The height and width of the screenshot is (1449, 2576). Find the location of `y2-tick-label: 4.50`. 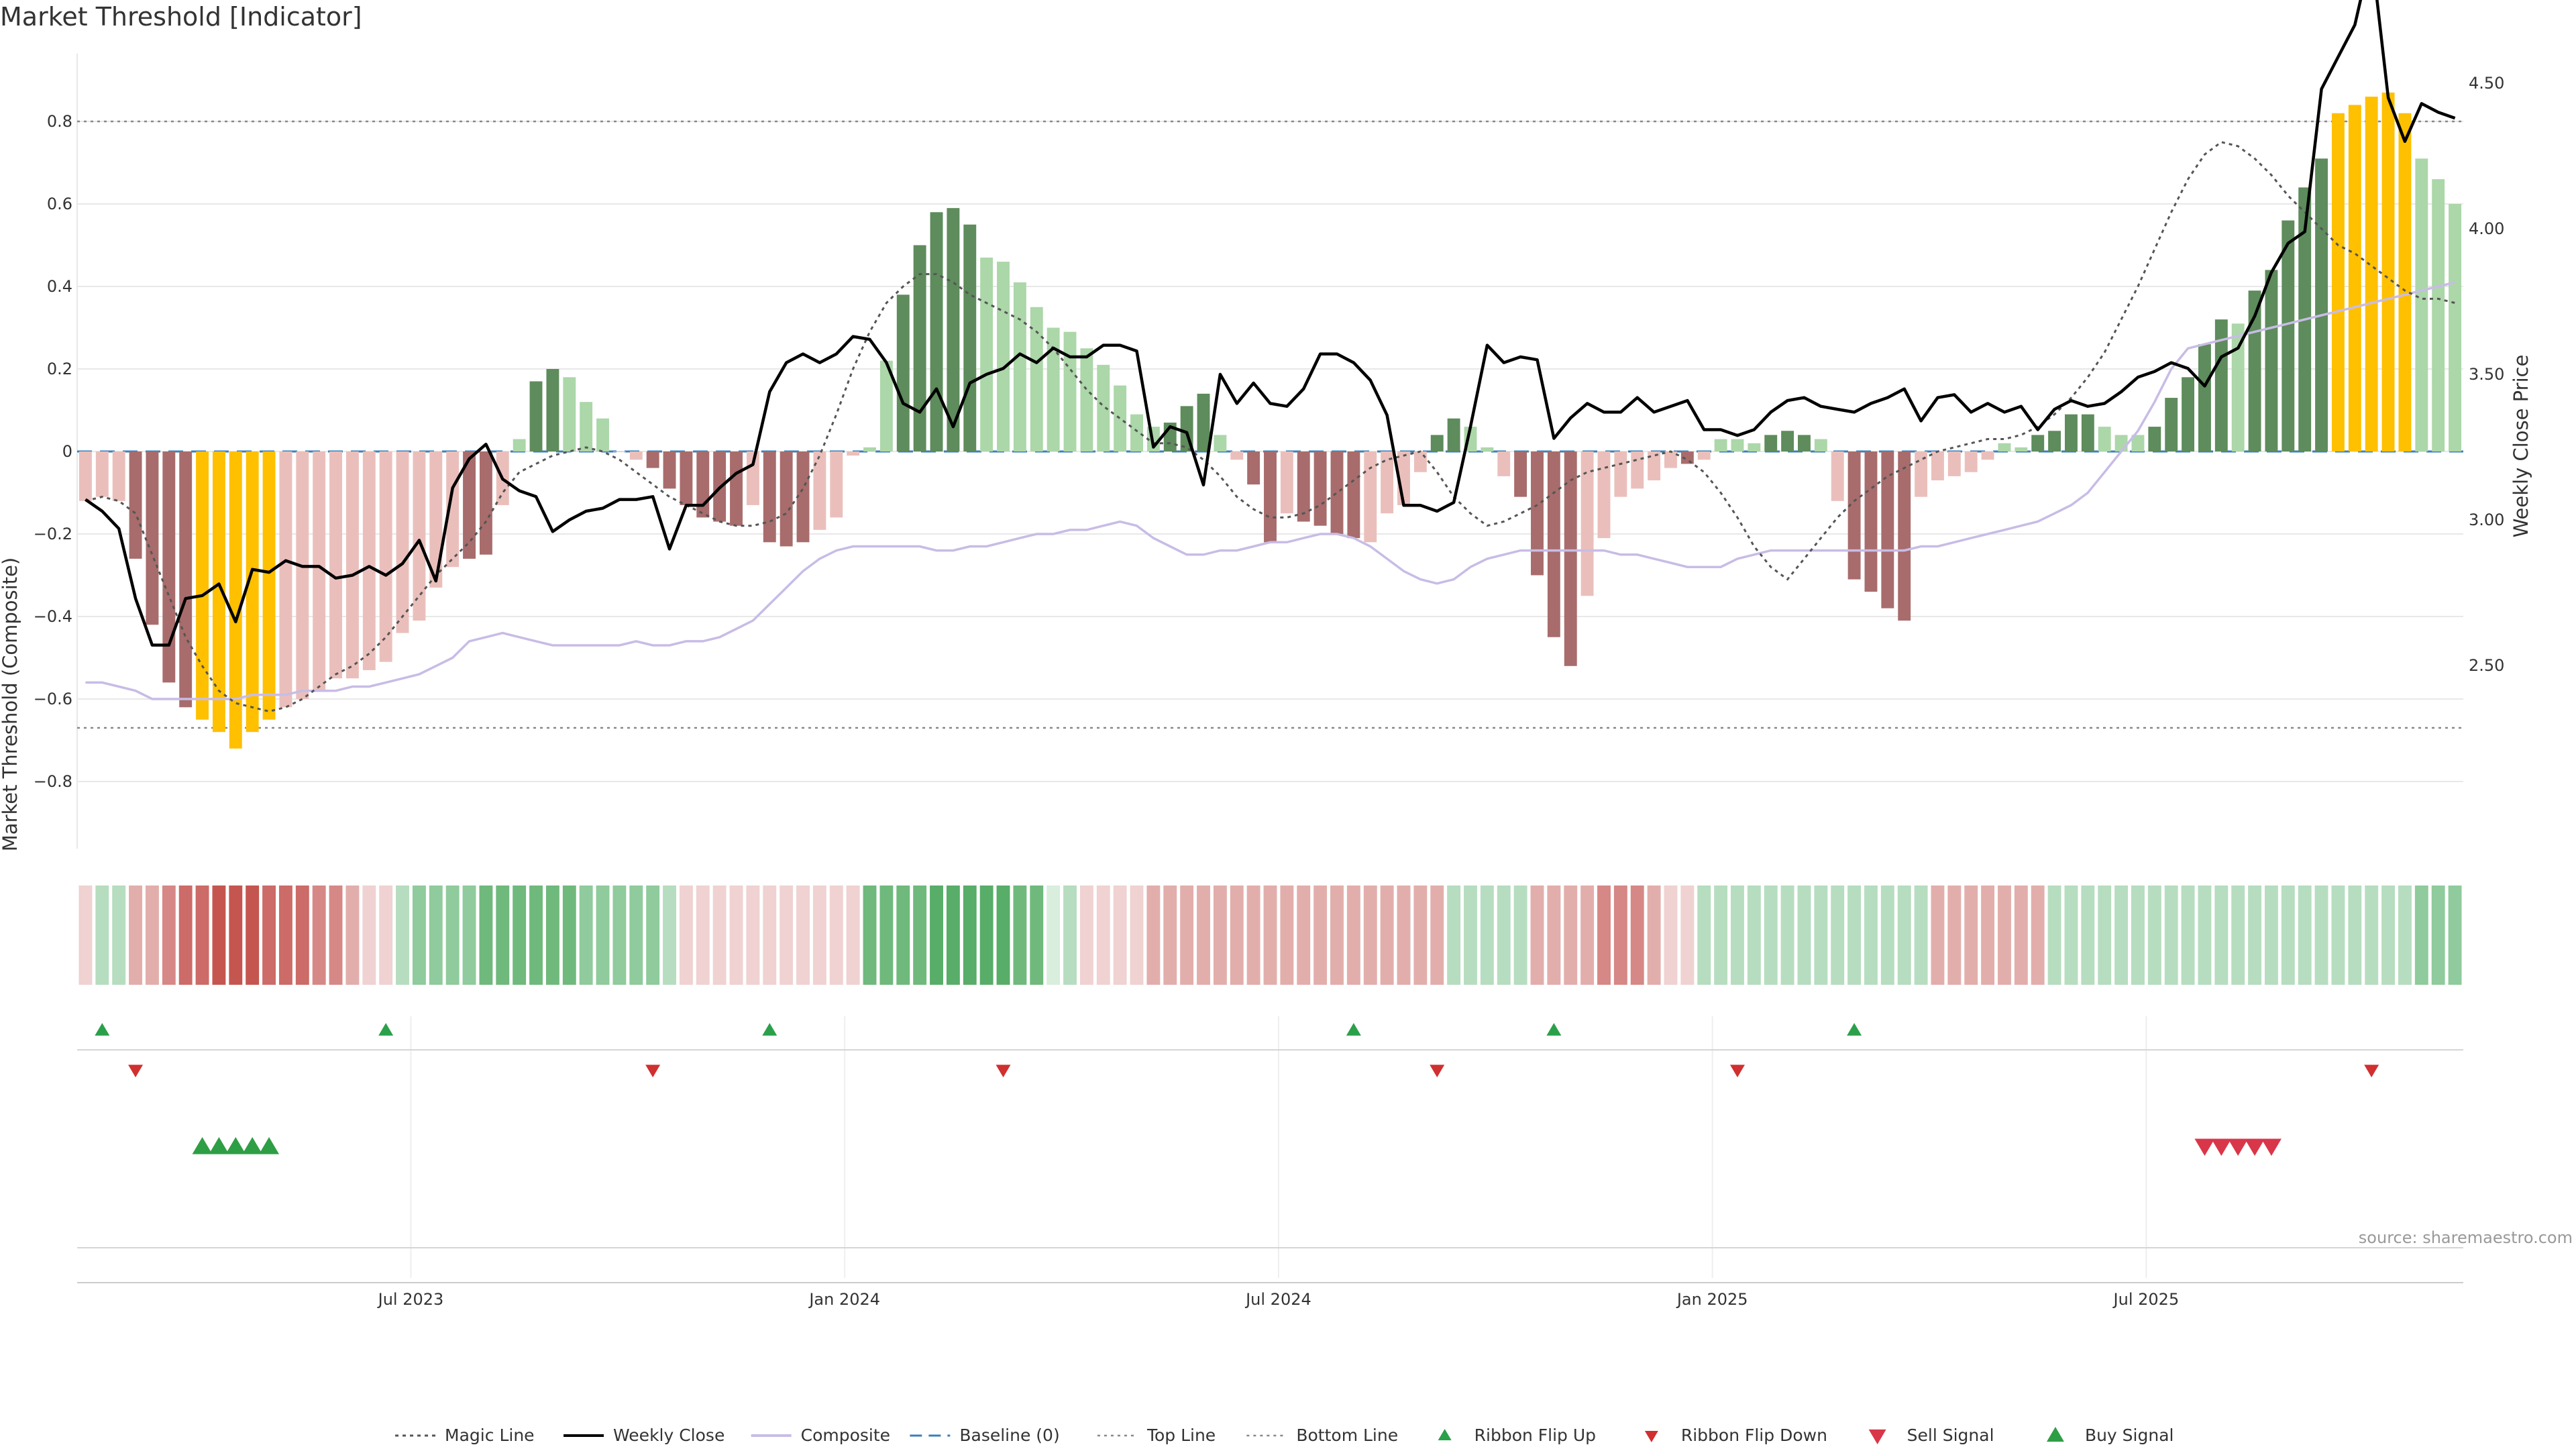

y2-tick-label: 4.50 is located at coordinates (2486, 83).